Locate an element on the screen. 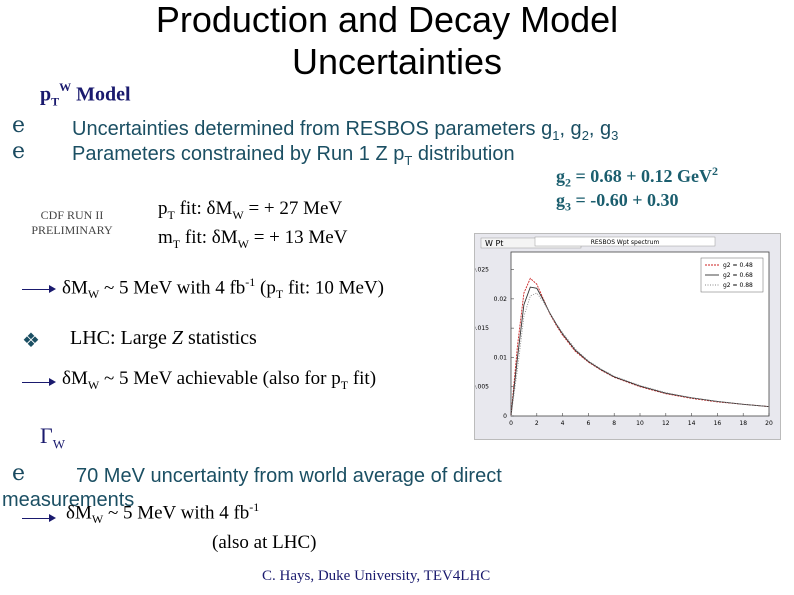 Image resolution: width=794 pixels, height=595 pixels. mt-fit-result: mT fit: δMW = + 13 MeV is located at coordinates (253, 239).